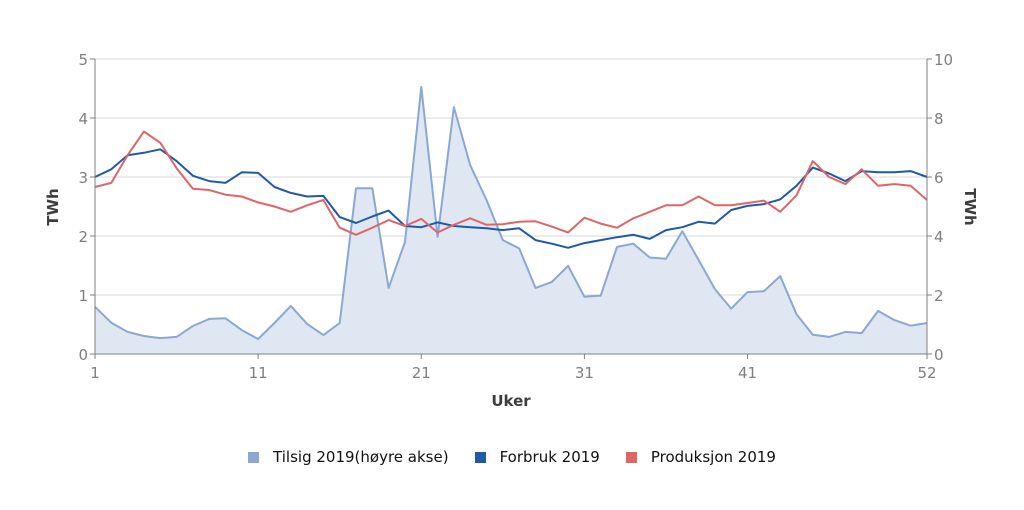 This screenshot has width=1024, height=510. What do you see at coordinates (480, 457) in the screenshot?
I see `legend-swatch-forbruk` at bounding box center [480, 457].